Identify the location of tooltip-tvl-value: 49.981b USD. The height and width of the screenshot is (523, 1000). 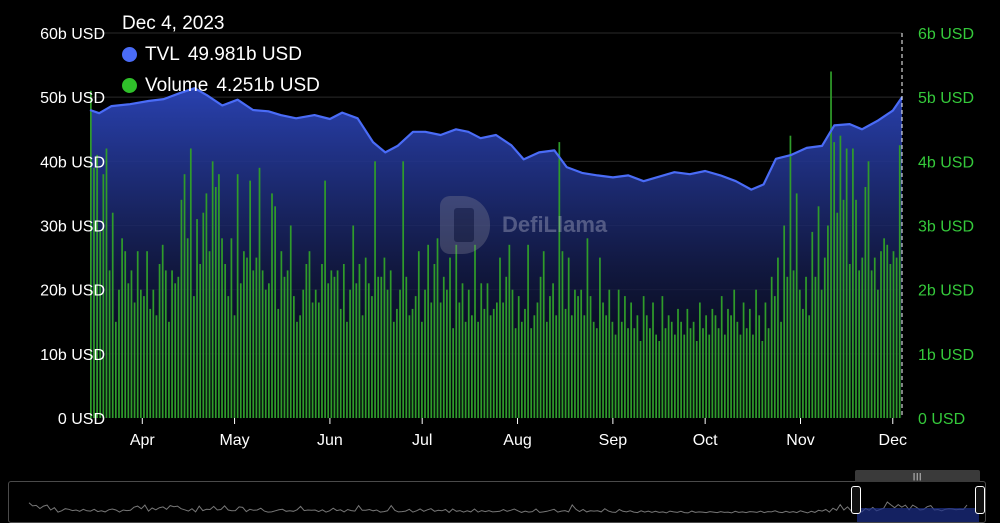
(244, 54).